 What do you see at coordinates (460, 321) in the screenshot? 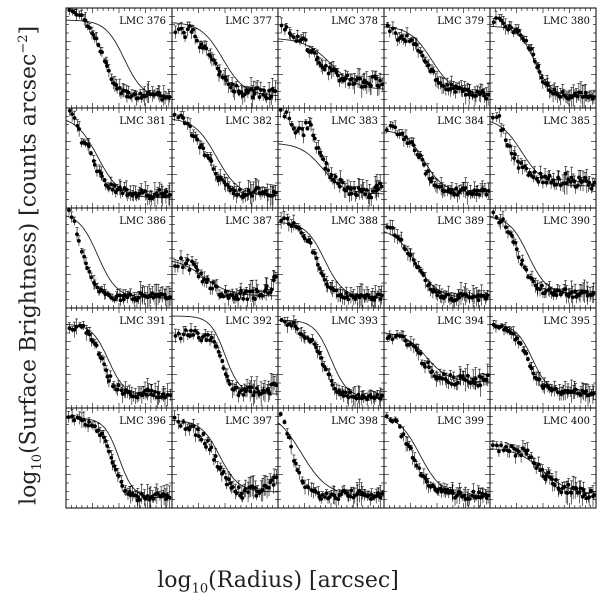
I see `panel-label: LMC 394` at bounding box center [460, 321].